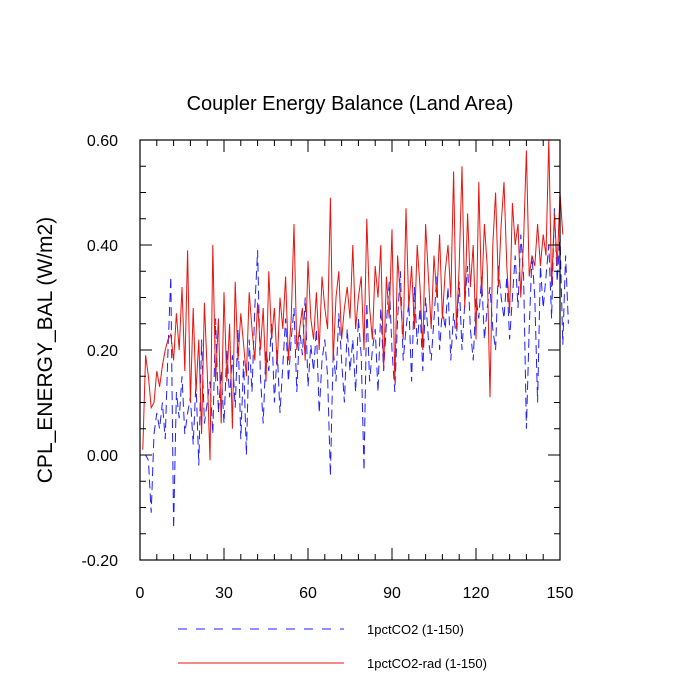 The image size is (700, 700). What do you see at coordinates (45, 350) in the screenshot?
I see `y-axis-label: CPL_ENERGY_BAL (W/m2)` at bounding box center [45, 350].